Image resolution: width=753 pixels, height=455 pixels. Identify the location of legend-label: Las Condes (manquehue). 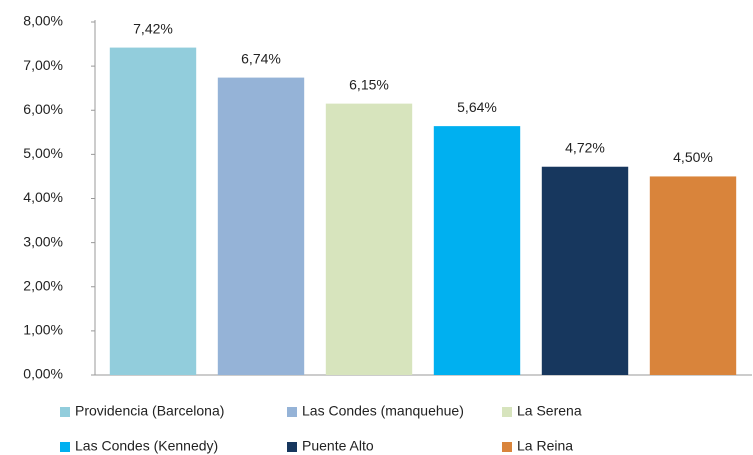
(383, 411).